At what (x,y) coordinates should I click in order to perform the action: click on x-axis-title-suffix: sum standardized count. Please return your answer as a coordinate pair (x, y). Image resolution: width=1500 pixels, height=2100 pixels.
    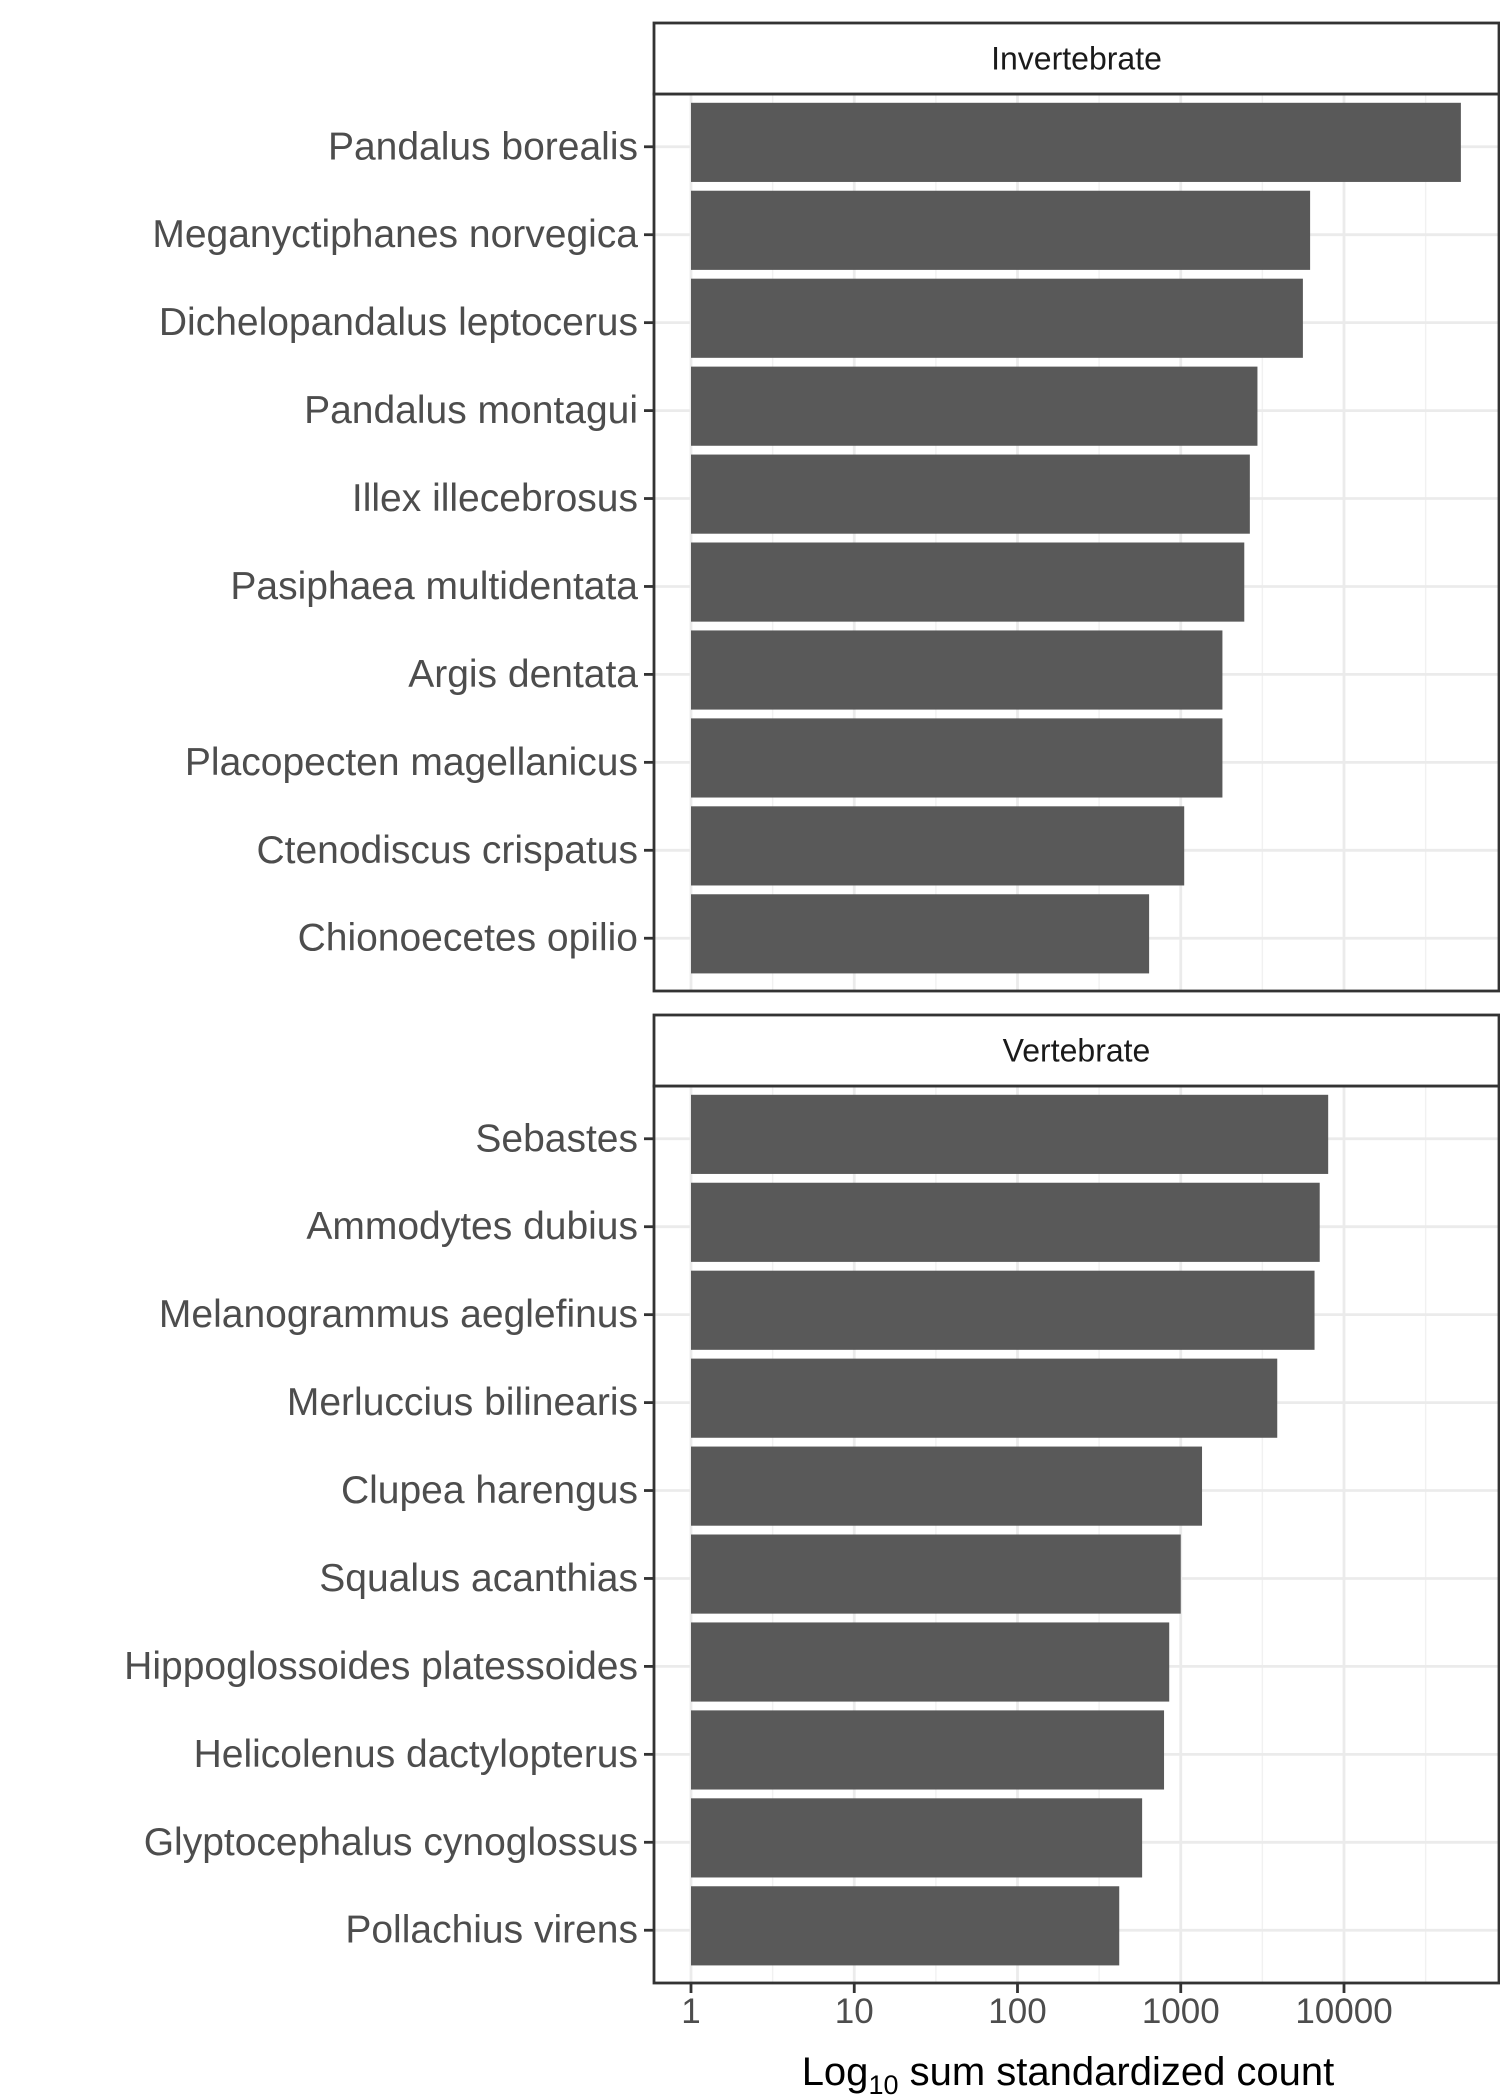
    Looking at the image, I should click on (1116, 2072).